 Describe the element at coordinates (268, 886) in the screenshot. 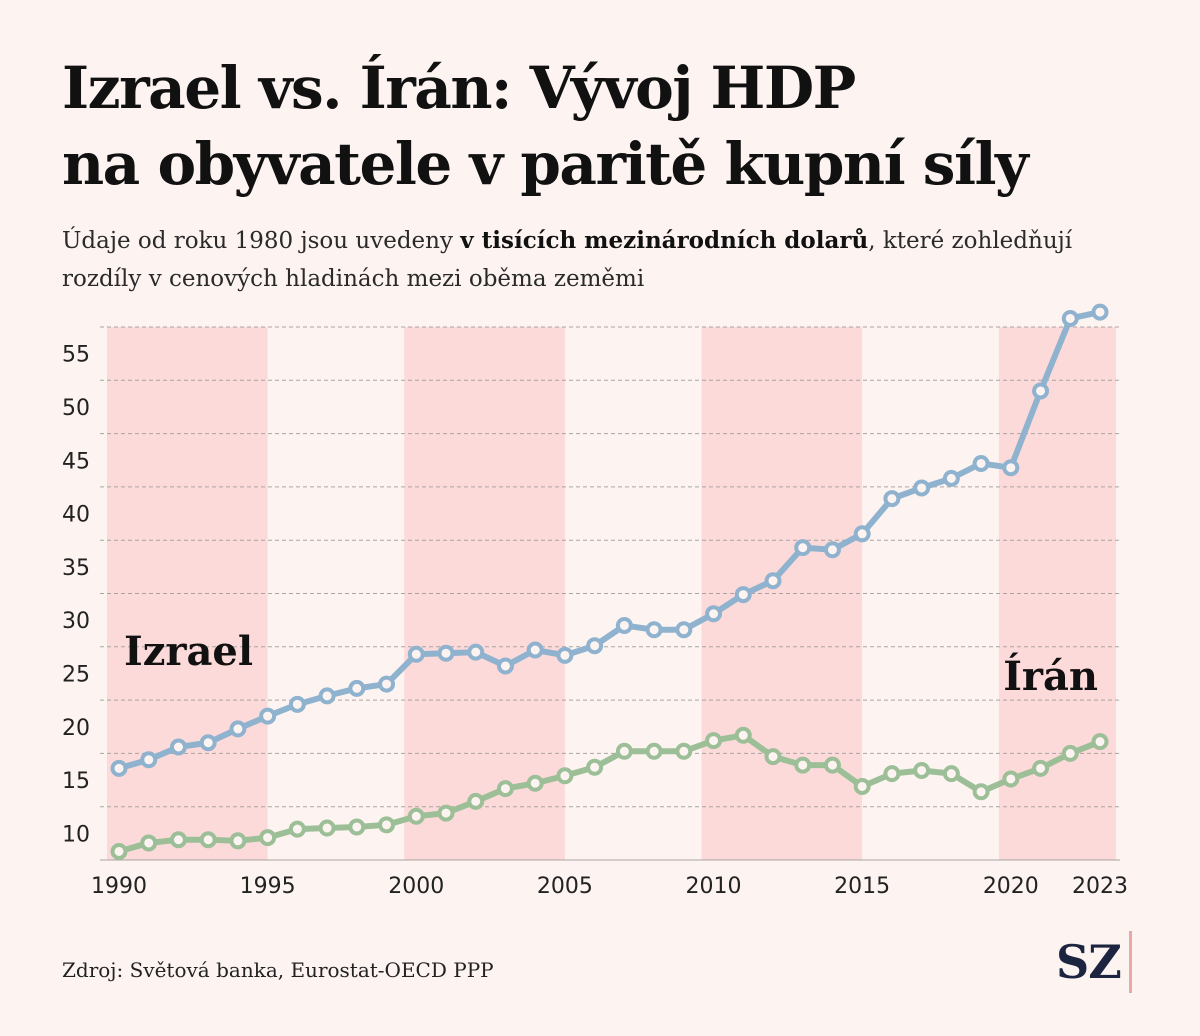

I see `x-tick-label: 1995` at that location.